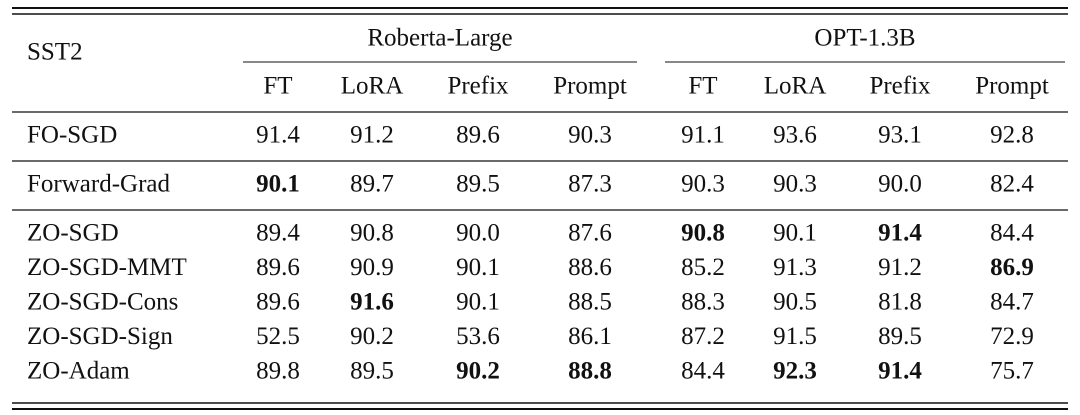  What do you see at coordinates (55, 52) in the screenshot?
I see `corner-label: SST2` at bounding box center [55, 52].